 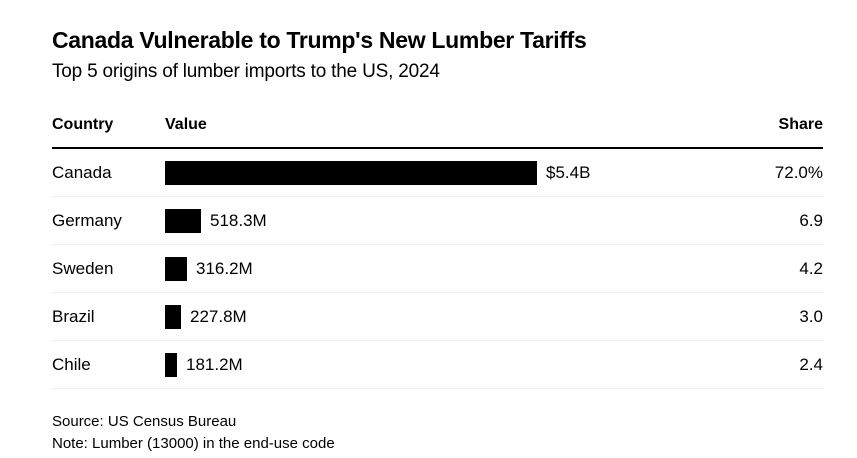 What do you see at coordinates (87, 220) in the screenshot?
I see `country-label: Germany` at bounding box center [87, 220].